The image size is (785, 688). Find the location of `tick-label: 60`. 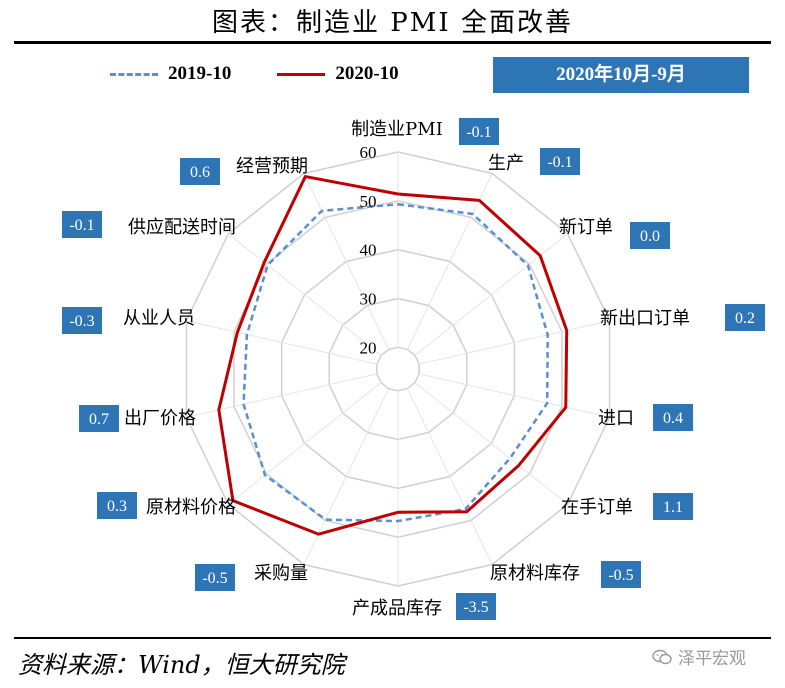

tick-label: 60 is located at coordinates (368, 152).